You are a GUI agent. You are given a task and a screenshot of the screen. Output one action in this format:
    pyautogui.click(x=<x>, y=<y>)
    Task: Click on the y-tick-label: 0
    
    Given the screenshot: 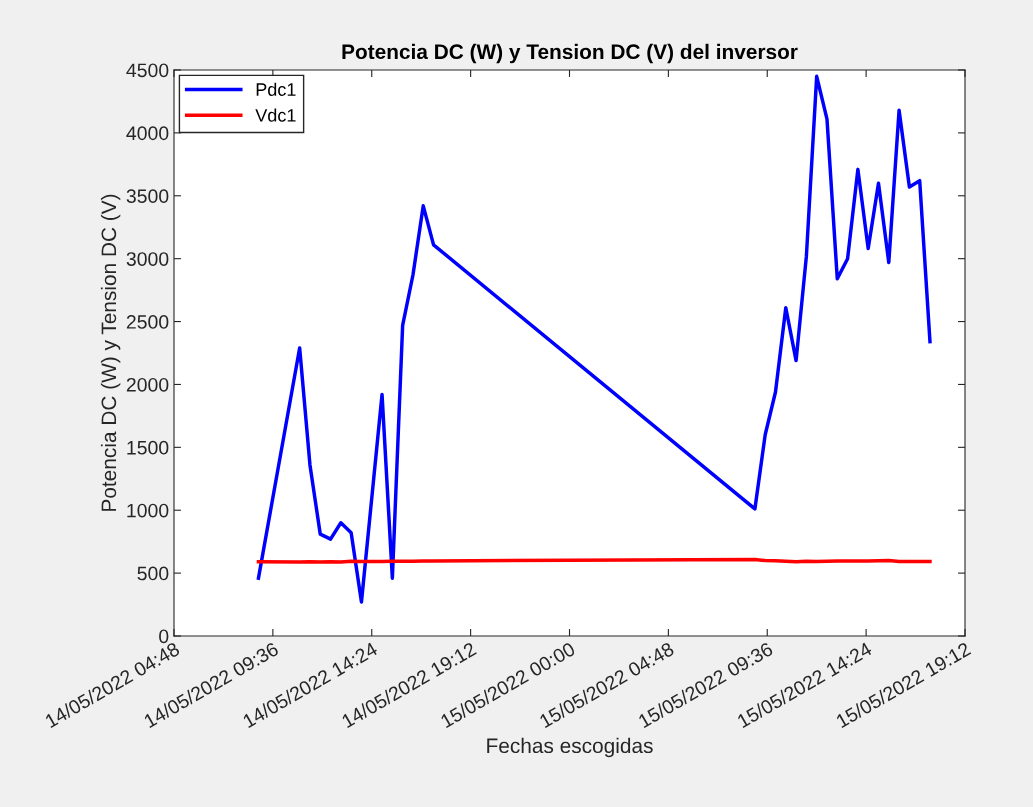 What is the action you would take?
    pyautogui.click(x=164, y=636)
    